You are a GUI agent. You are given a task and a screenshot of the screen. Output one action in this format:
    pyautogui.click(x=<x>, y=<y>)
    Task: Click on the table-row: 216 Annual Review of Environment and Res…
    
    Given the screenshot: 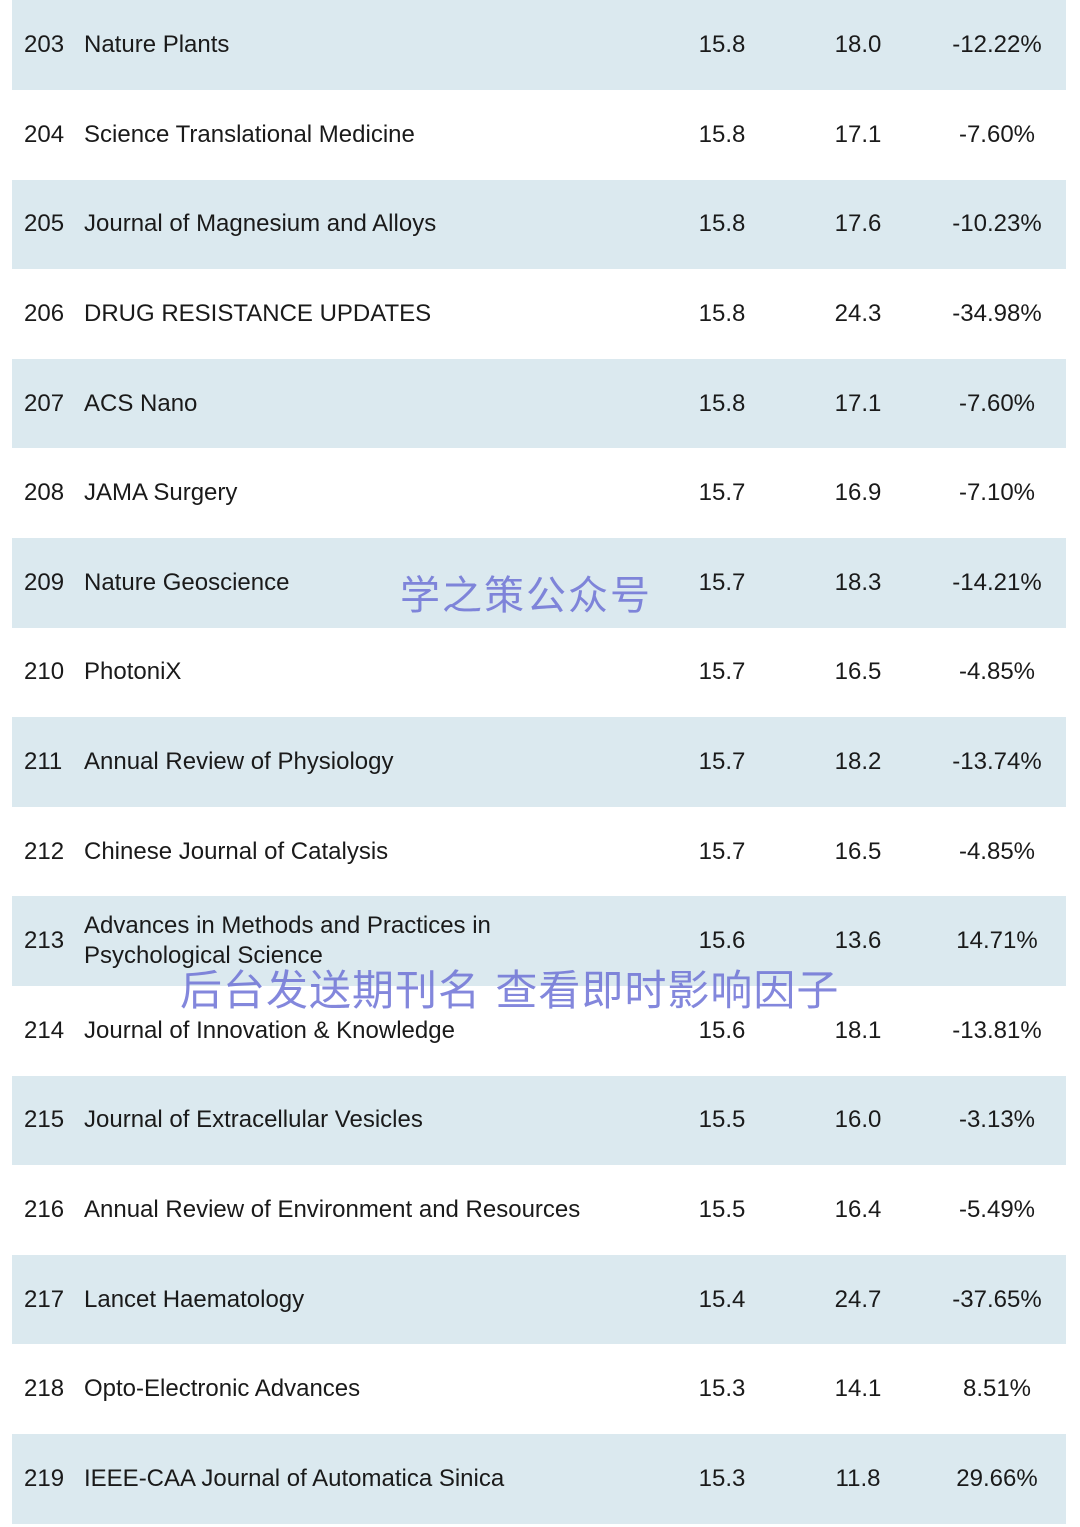 What is the action you would take?
    pyautogui.click(x=539, y=1210)
    